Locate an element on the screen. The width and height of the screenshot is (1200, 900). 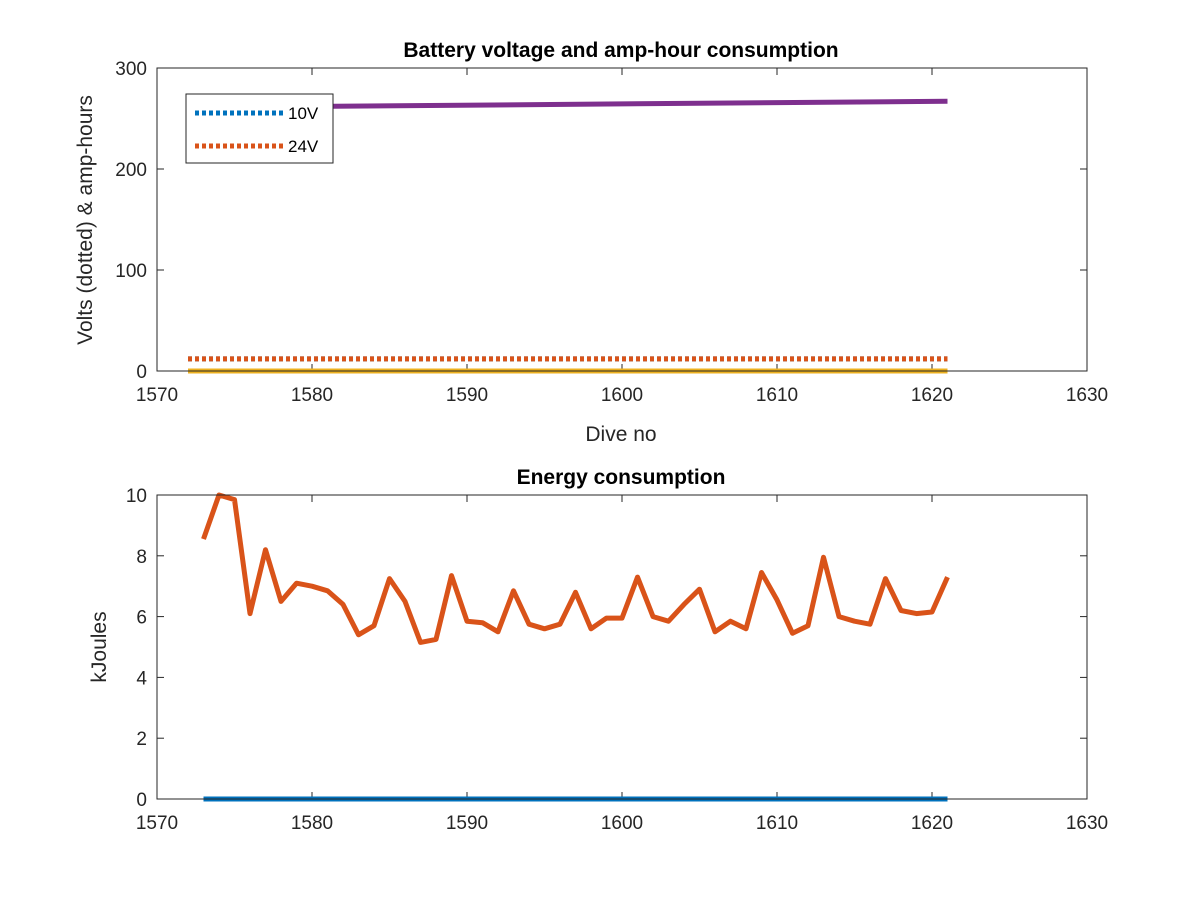
energy-x-tick-label: 1570 is located at coordinates (157, 823).